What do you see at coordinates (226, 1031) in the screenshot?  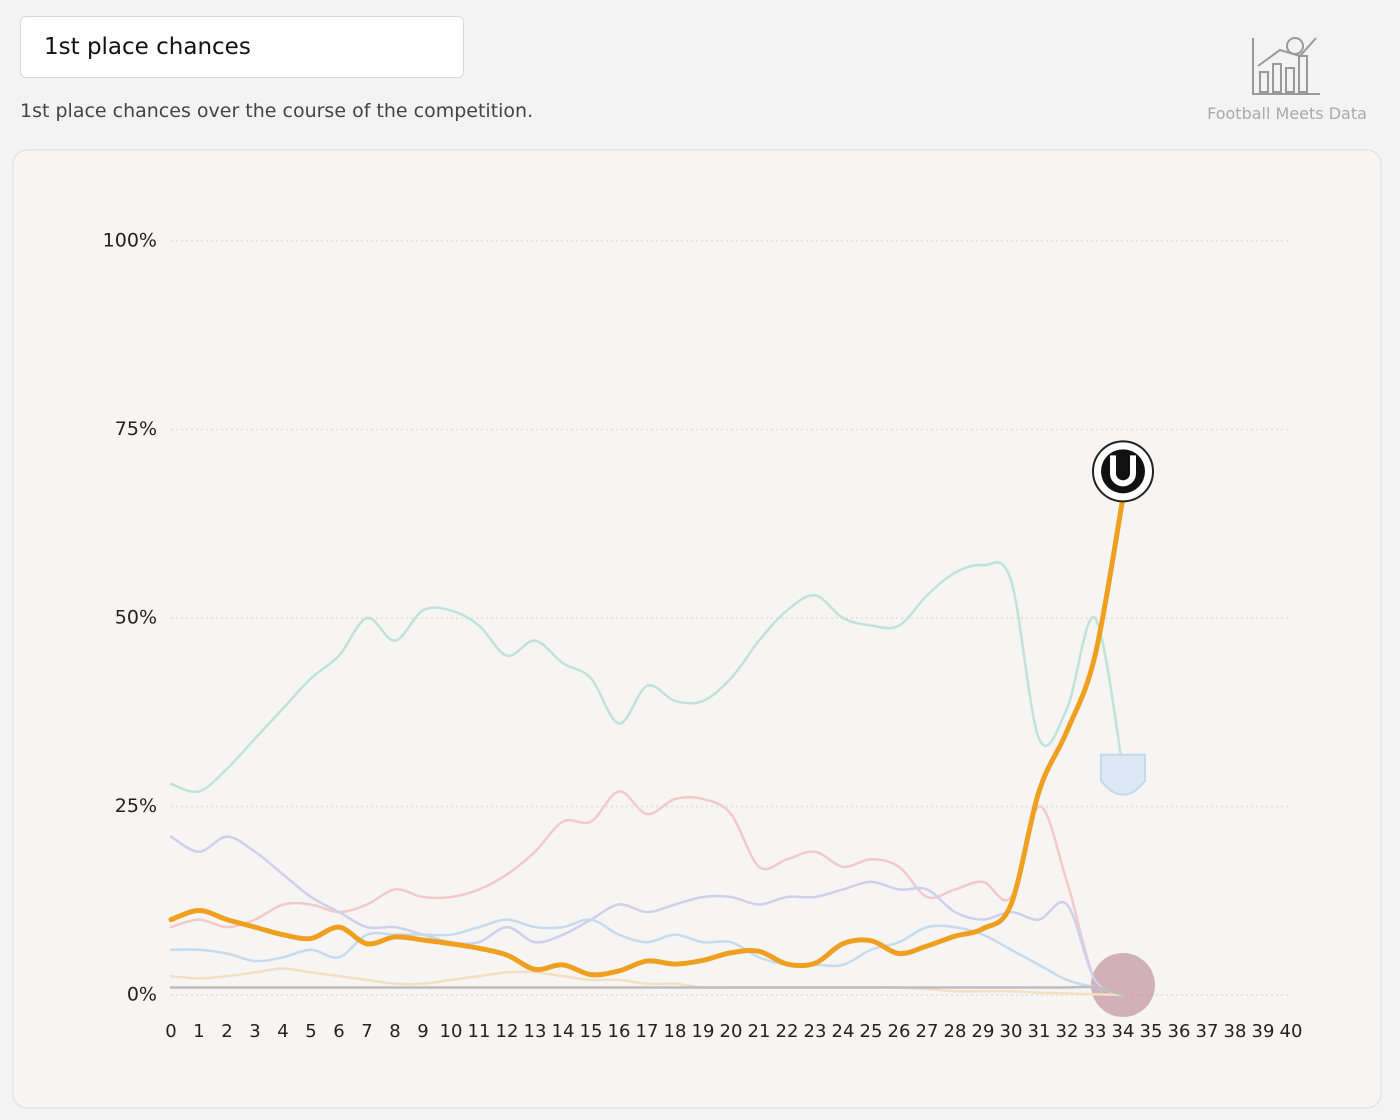 I see `x-tick-label: 2` at bounding box center [226, 1031].